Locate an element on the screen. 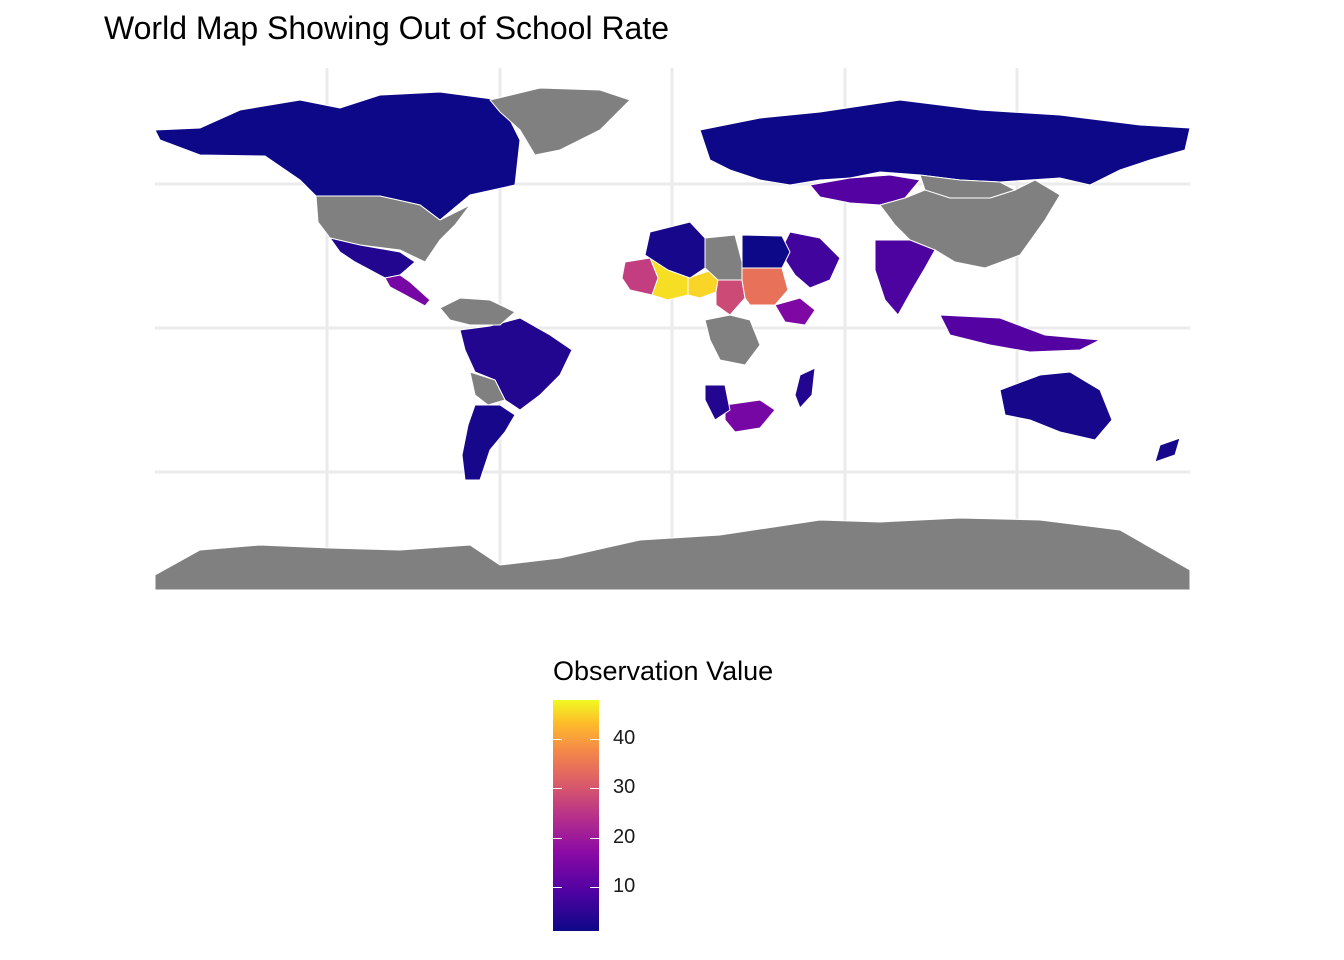  country-venezuela is located at coordinates (477, 311).